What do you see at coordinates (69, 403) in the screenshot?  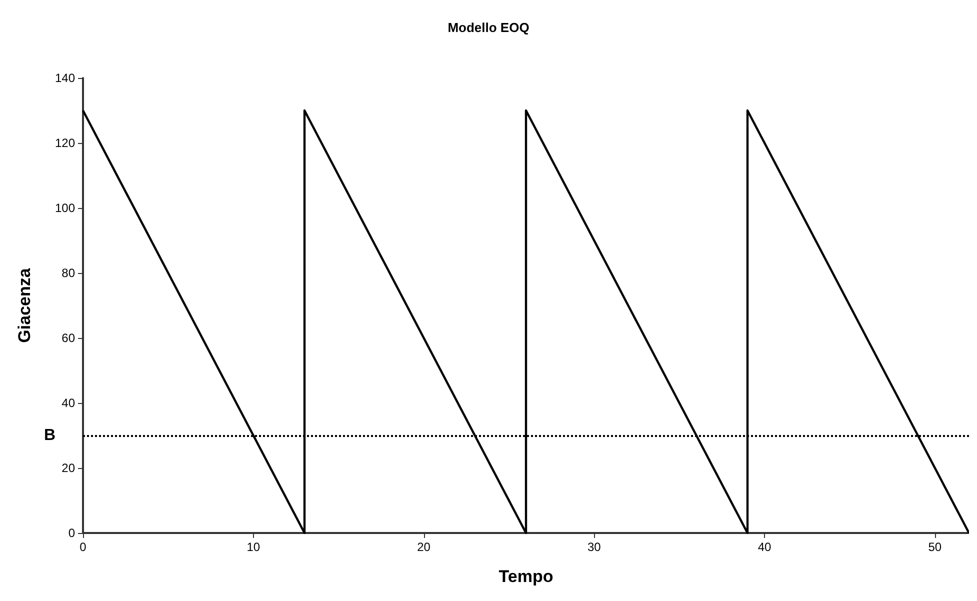 I see `y-tick-label: 40` at bounding box center [69, 403].